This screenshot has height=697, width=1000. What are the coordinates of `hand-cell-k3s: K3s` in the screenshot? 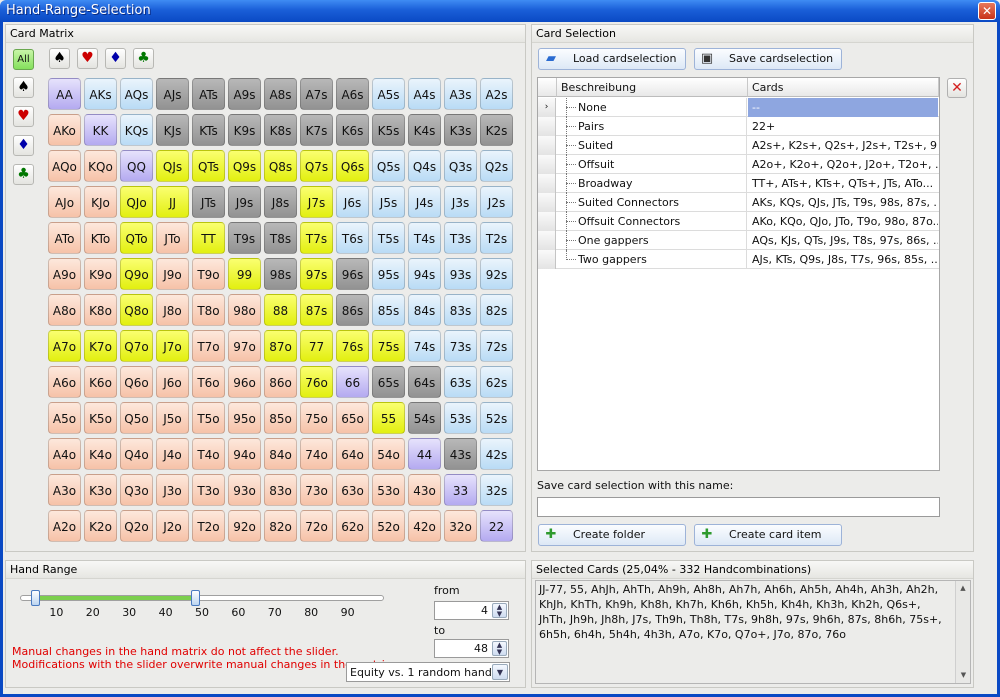 It's located at (460, 130).